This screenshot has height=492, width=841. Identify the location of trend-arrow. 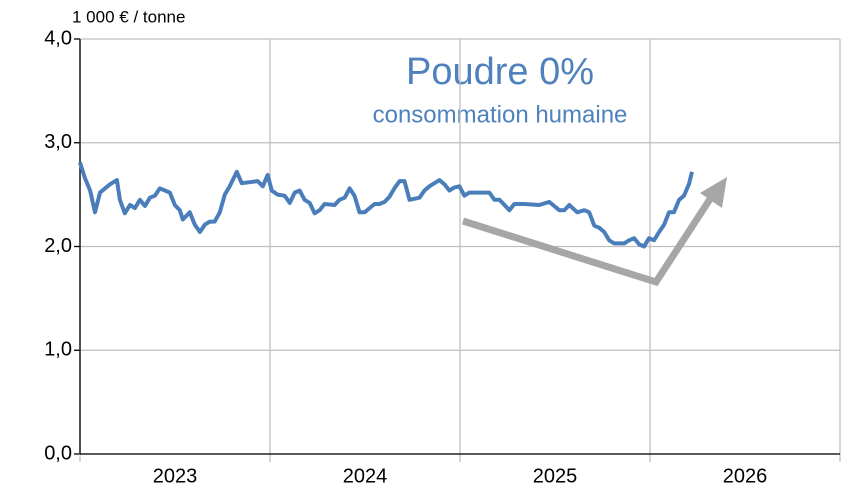
(594, 232).